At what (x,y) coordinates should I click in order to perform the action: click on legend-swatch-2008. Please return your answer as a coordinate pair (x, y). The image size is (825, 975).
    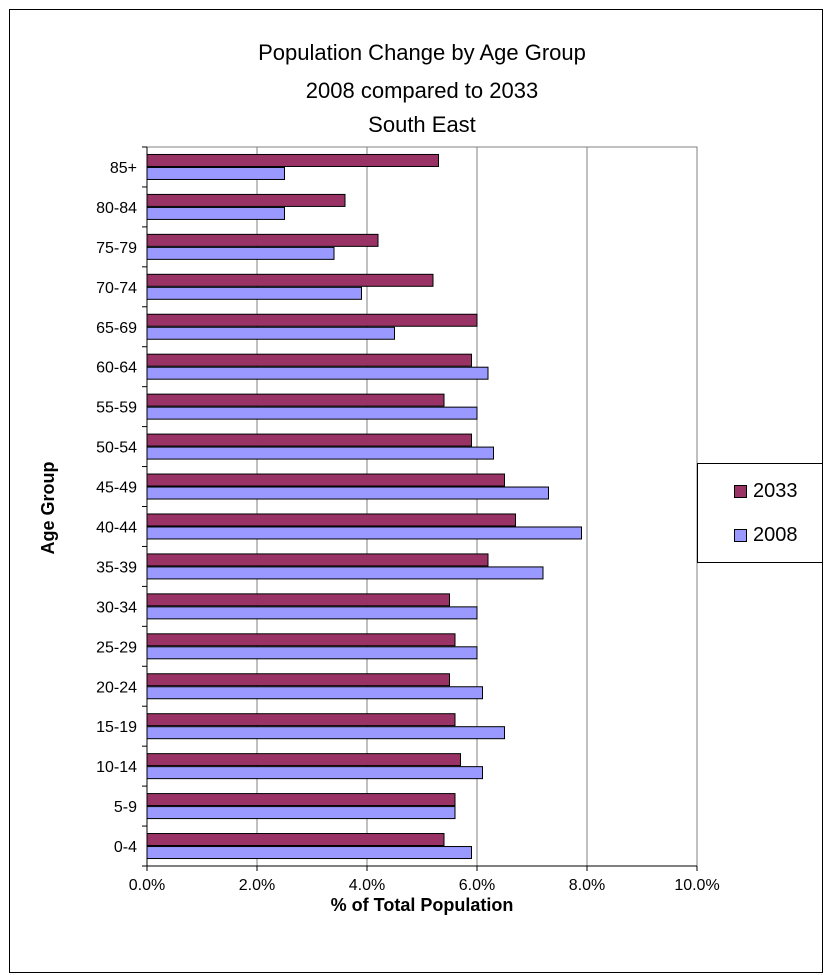
    Looking at the image, I should click on (740, 535).